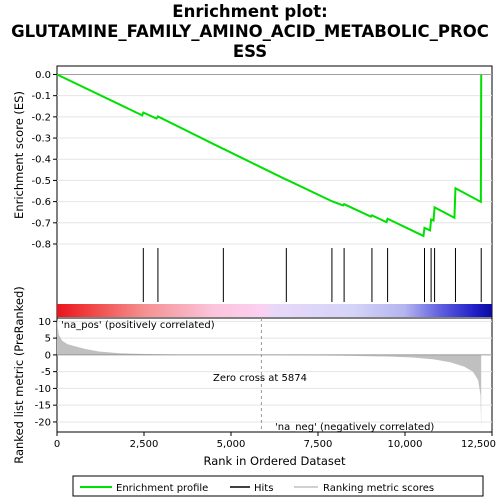  What do you see at coordinates (144, 444) in the screenshot?
I see `x-tick-label: 2,500` at bounding box center [144, 444].